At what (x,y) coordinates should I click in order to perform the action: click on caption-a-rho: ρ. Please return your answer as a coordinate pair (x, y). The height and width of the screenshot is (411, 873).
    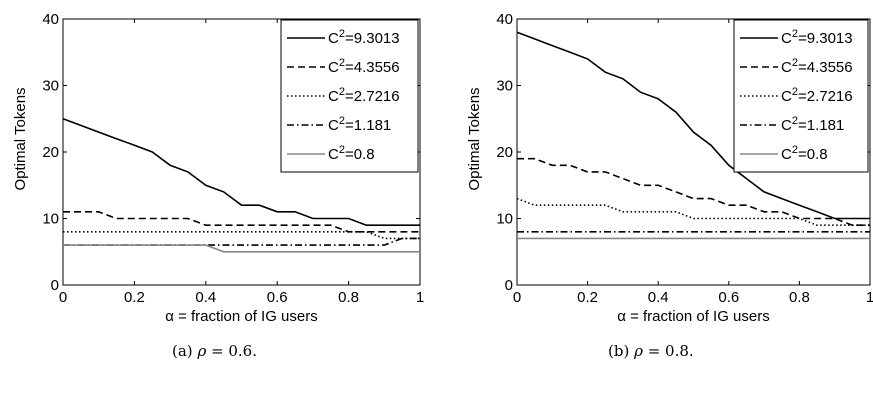
    Looking at the image, I should click on (202, 351).